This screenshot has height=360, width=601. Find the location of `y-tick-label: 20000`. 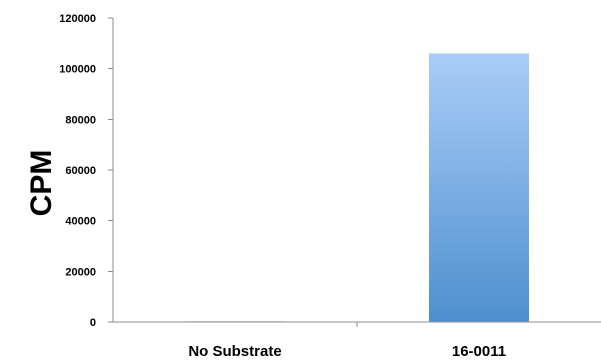

y-tick-label: 20000 is located at coordinates (80, 272).